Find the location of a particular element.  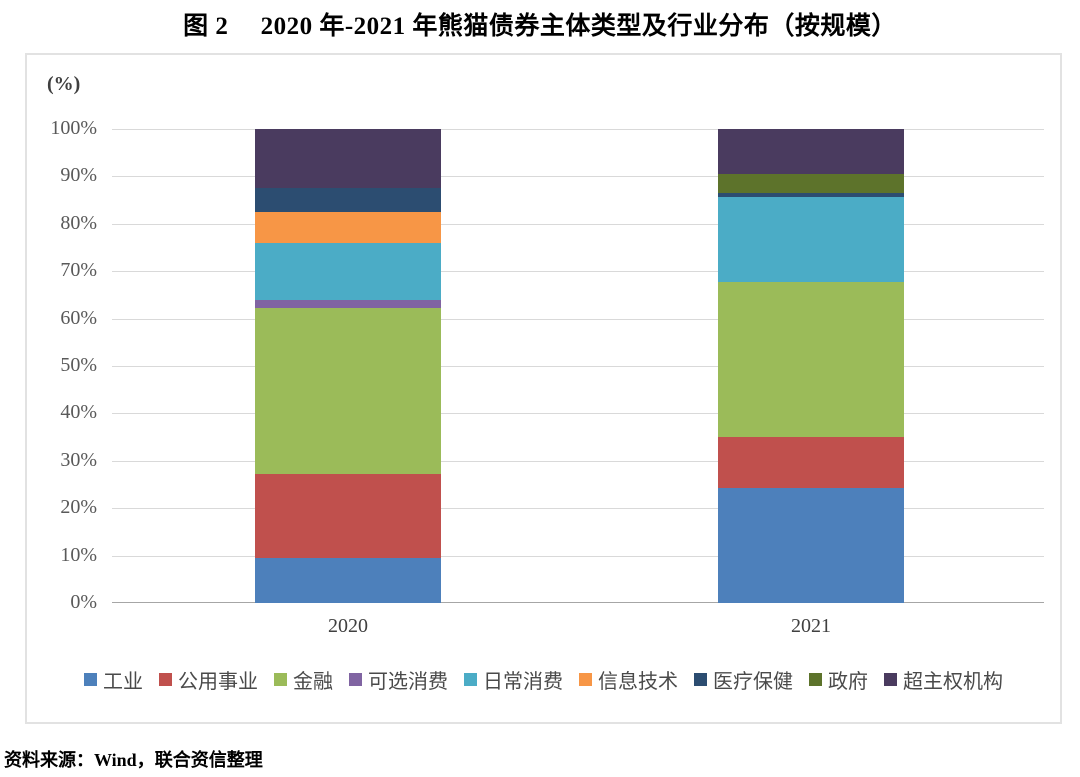

legend-label: 日常消费 is located at coordinates (523, 682).